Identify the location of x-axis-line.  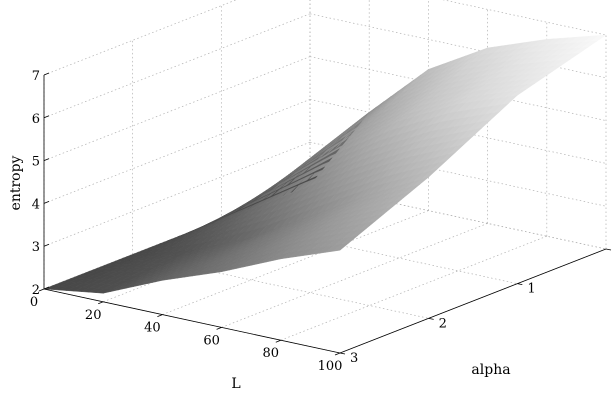
(192, 321).